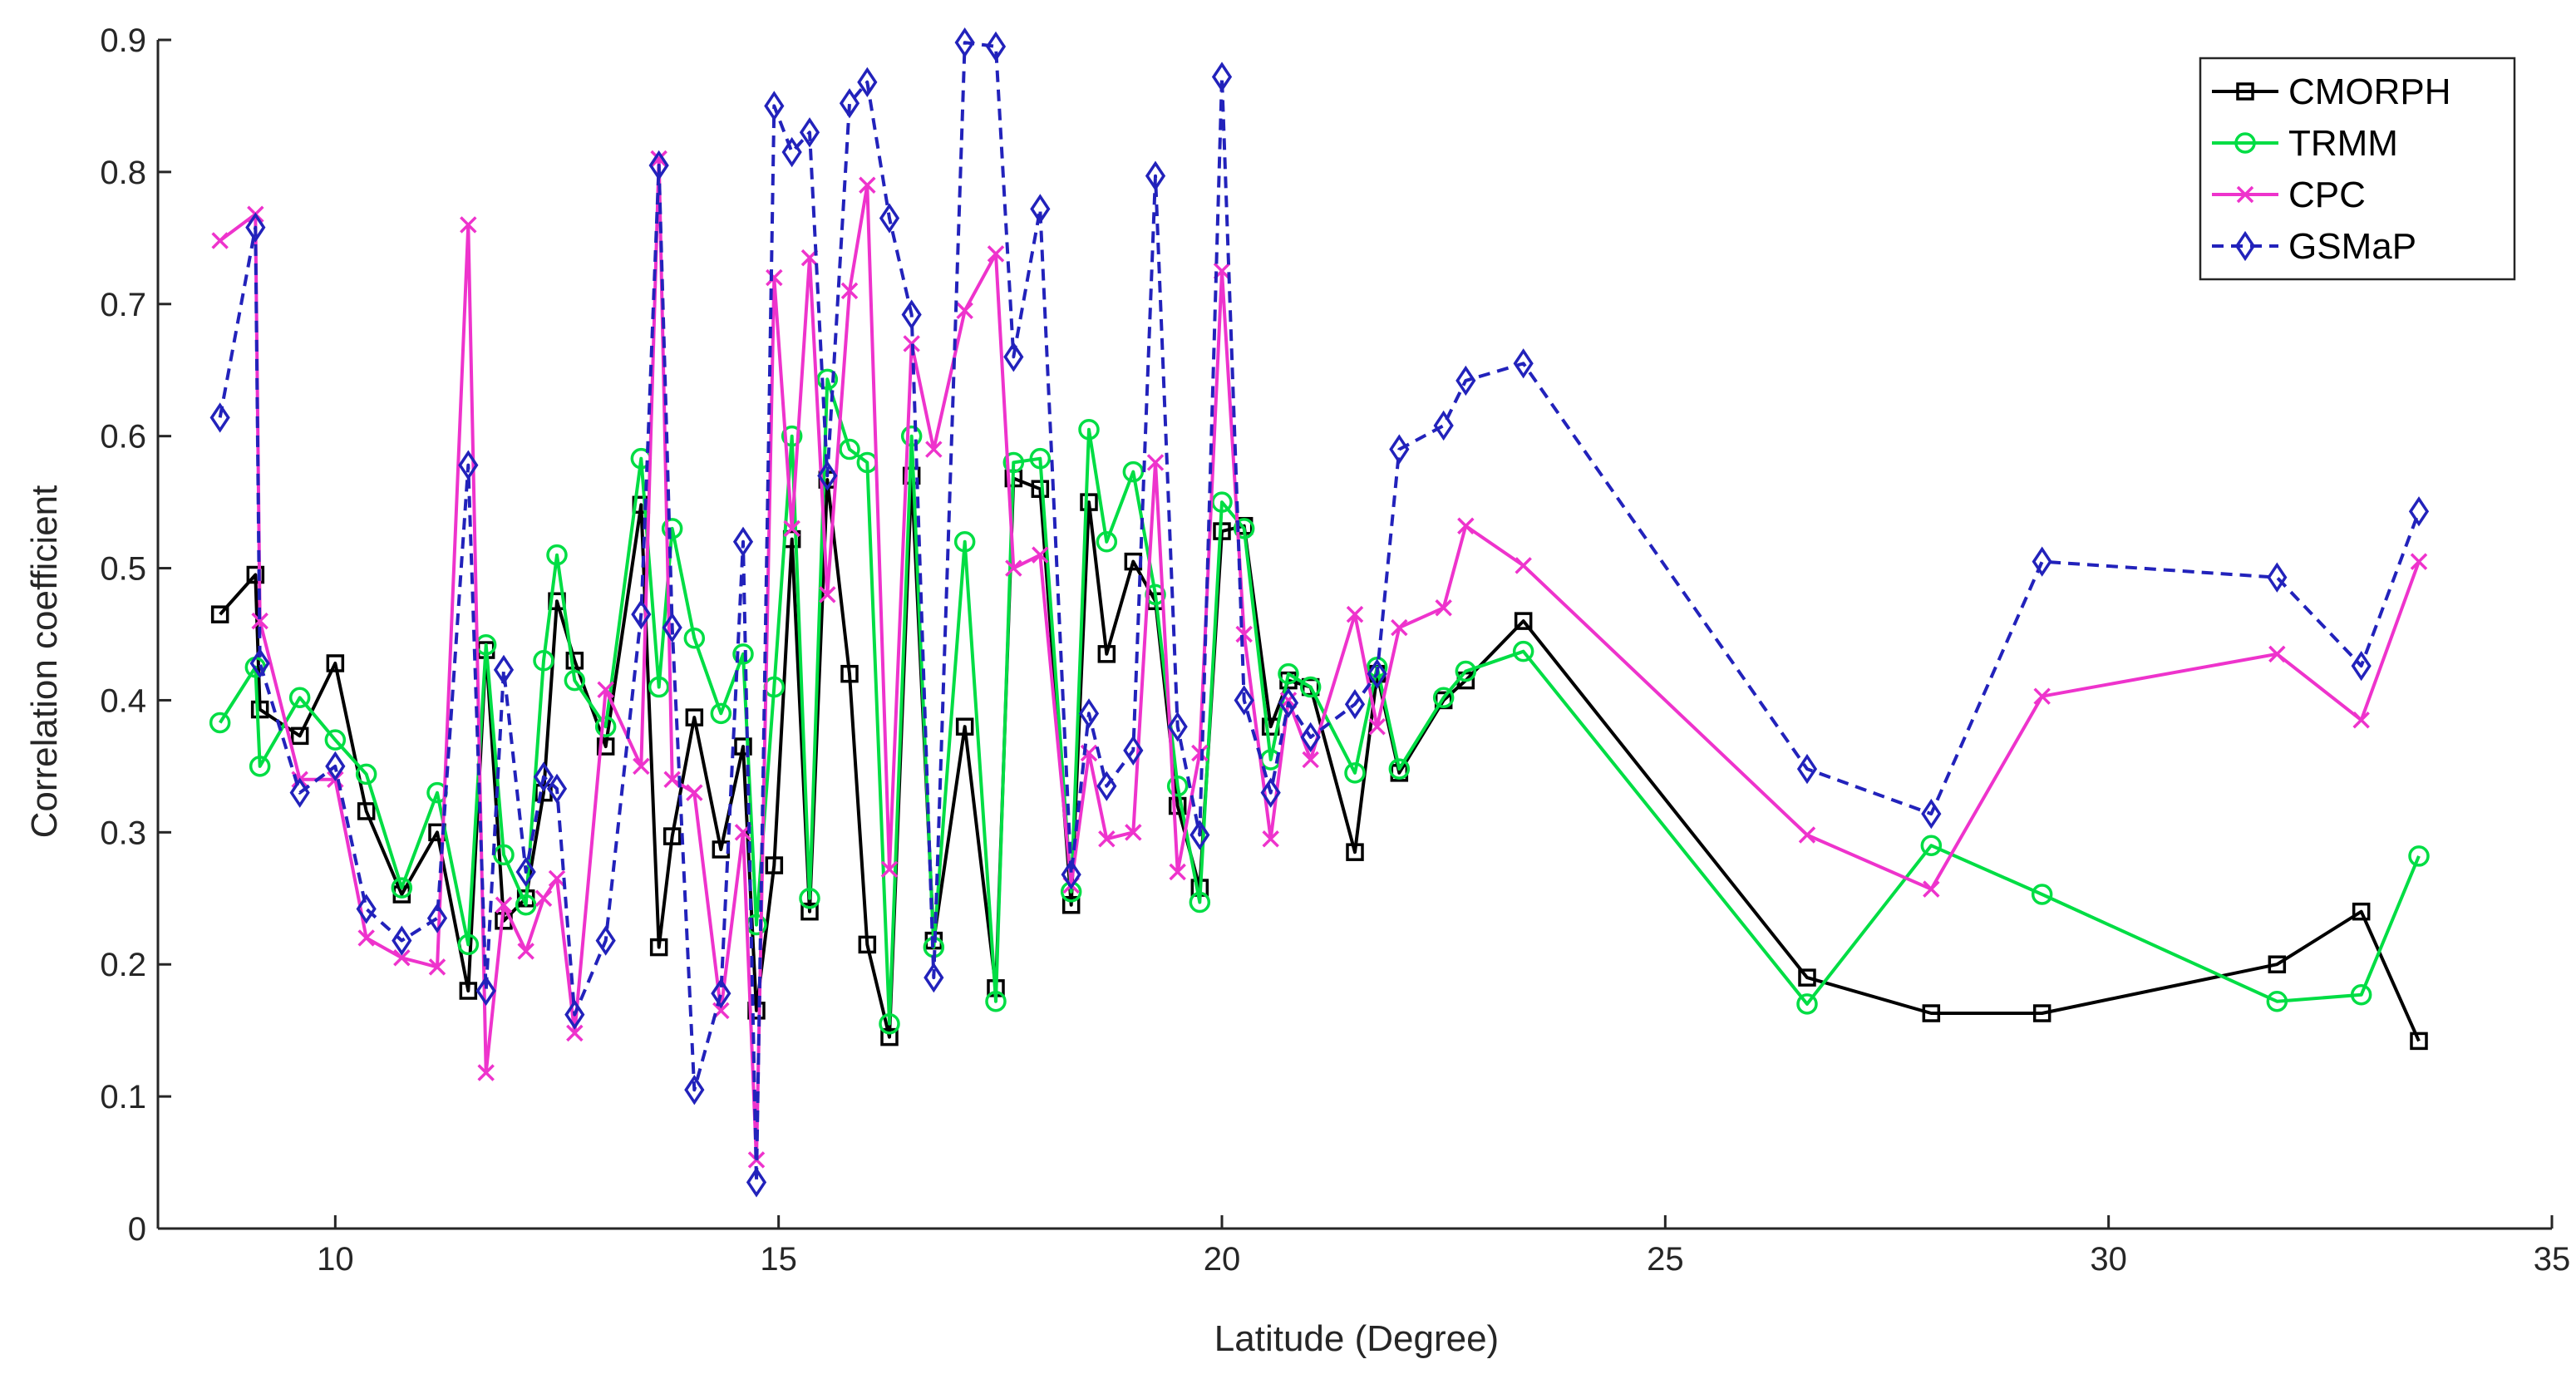 The image size is (2576, 1374). I want to click on y-tick-label: 0.3, so click(123, 833).